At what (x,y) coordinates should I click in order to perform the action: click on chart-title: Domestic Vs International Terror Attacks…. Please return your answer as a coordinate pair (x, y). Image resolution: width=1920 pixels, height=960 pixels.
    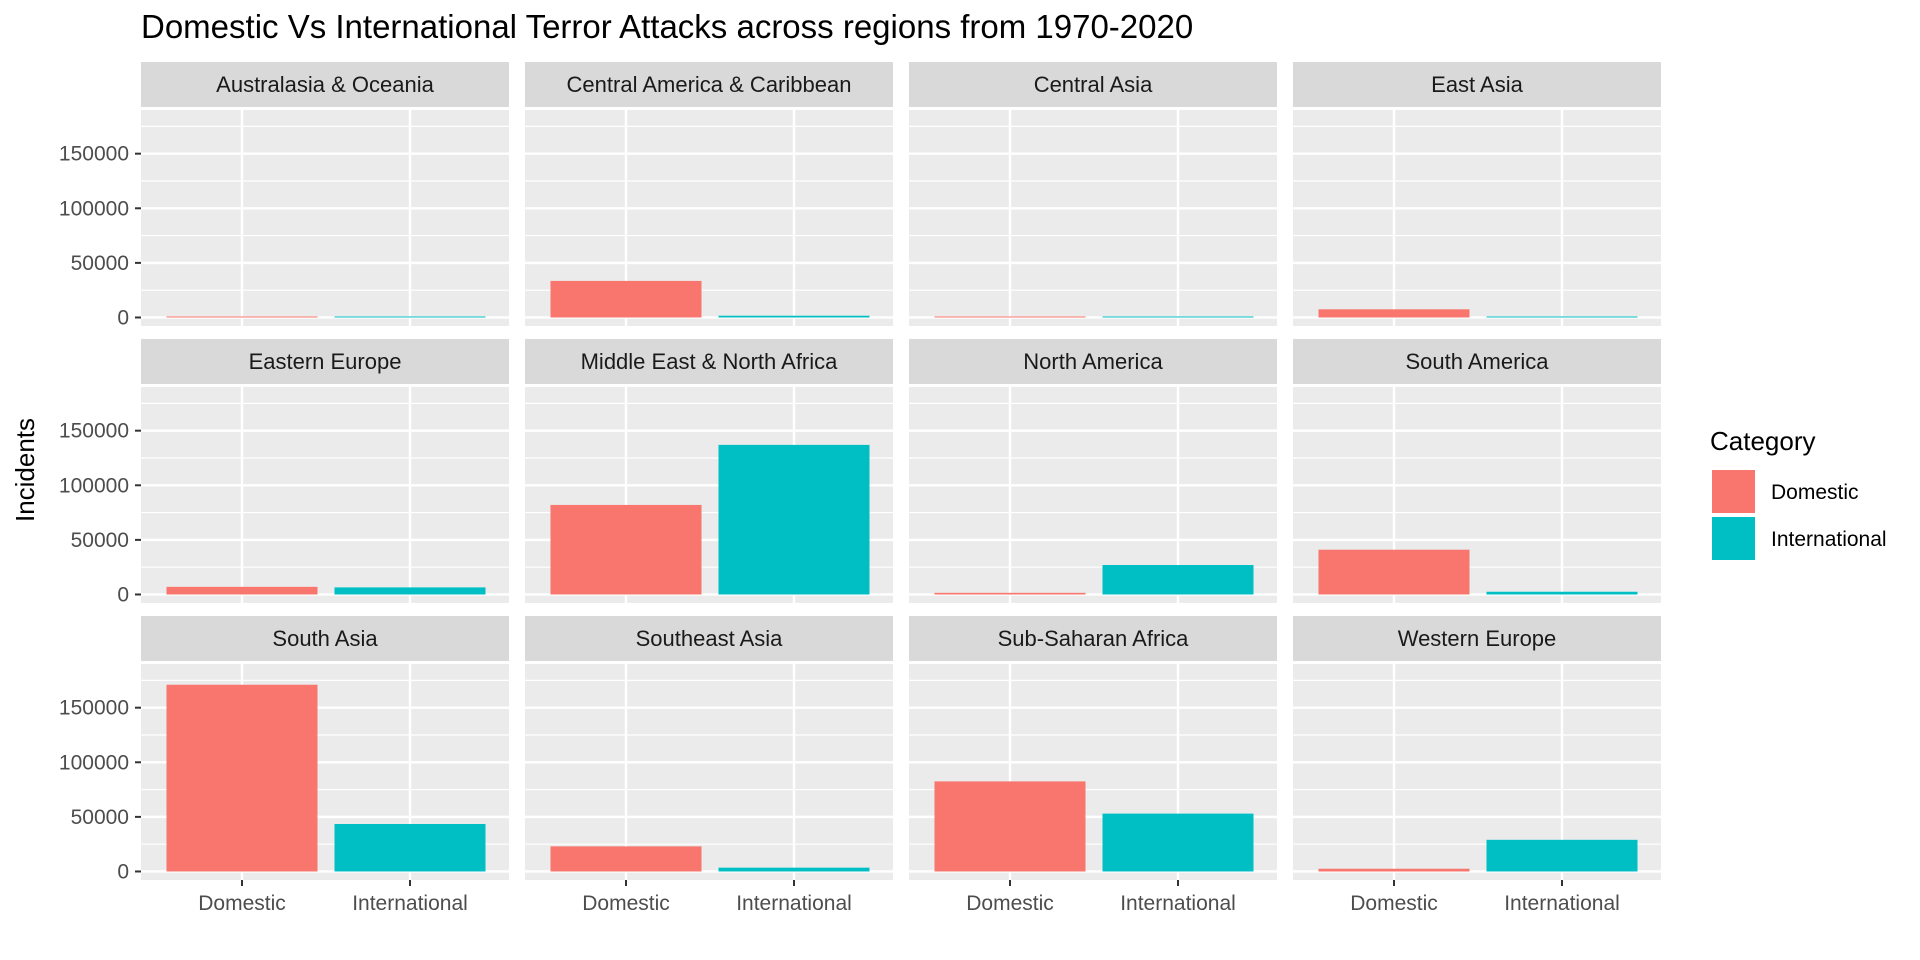
    Looking at the image, I should click on (667, 26).